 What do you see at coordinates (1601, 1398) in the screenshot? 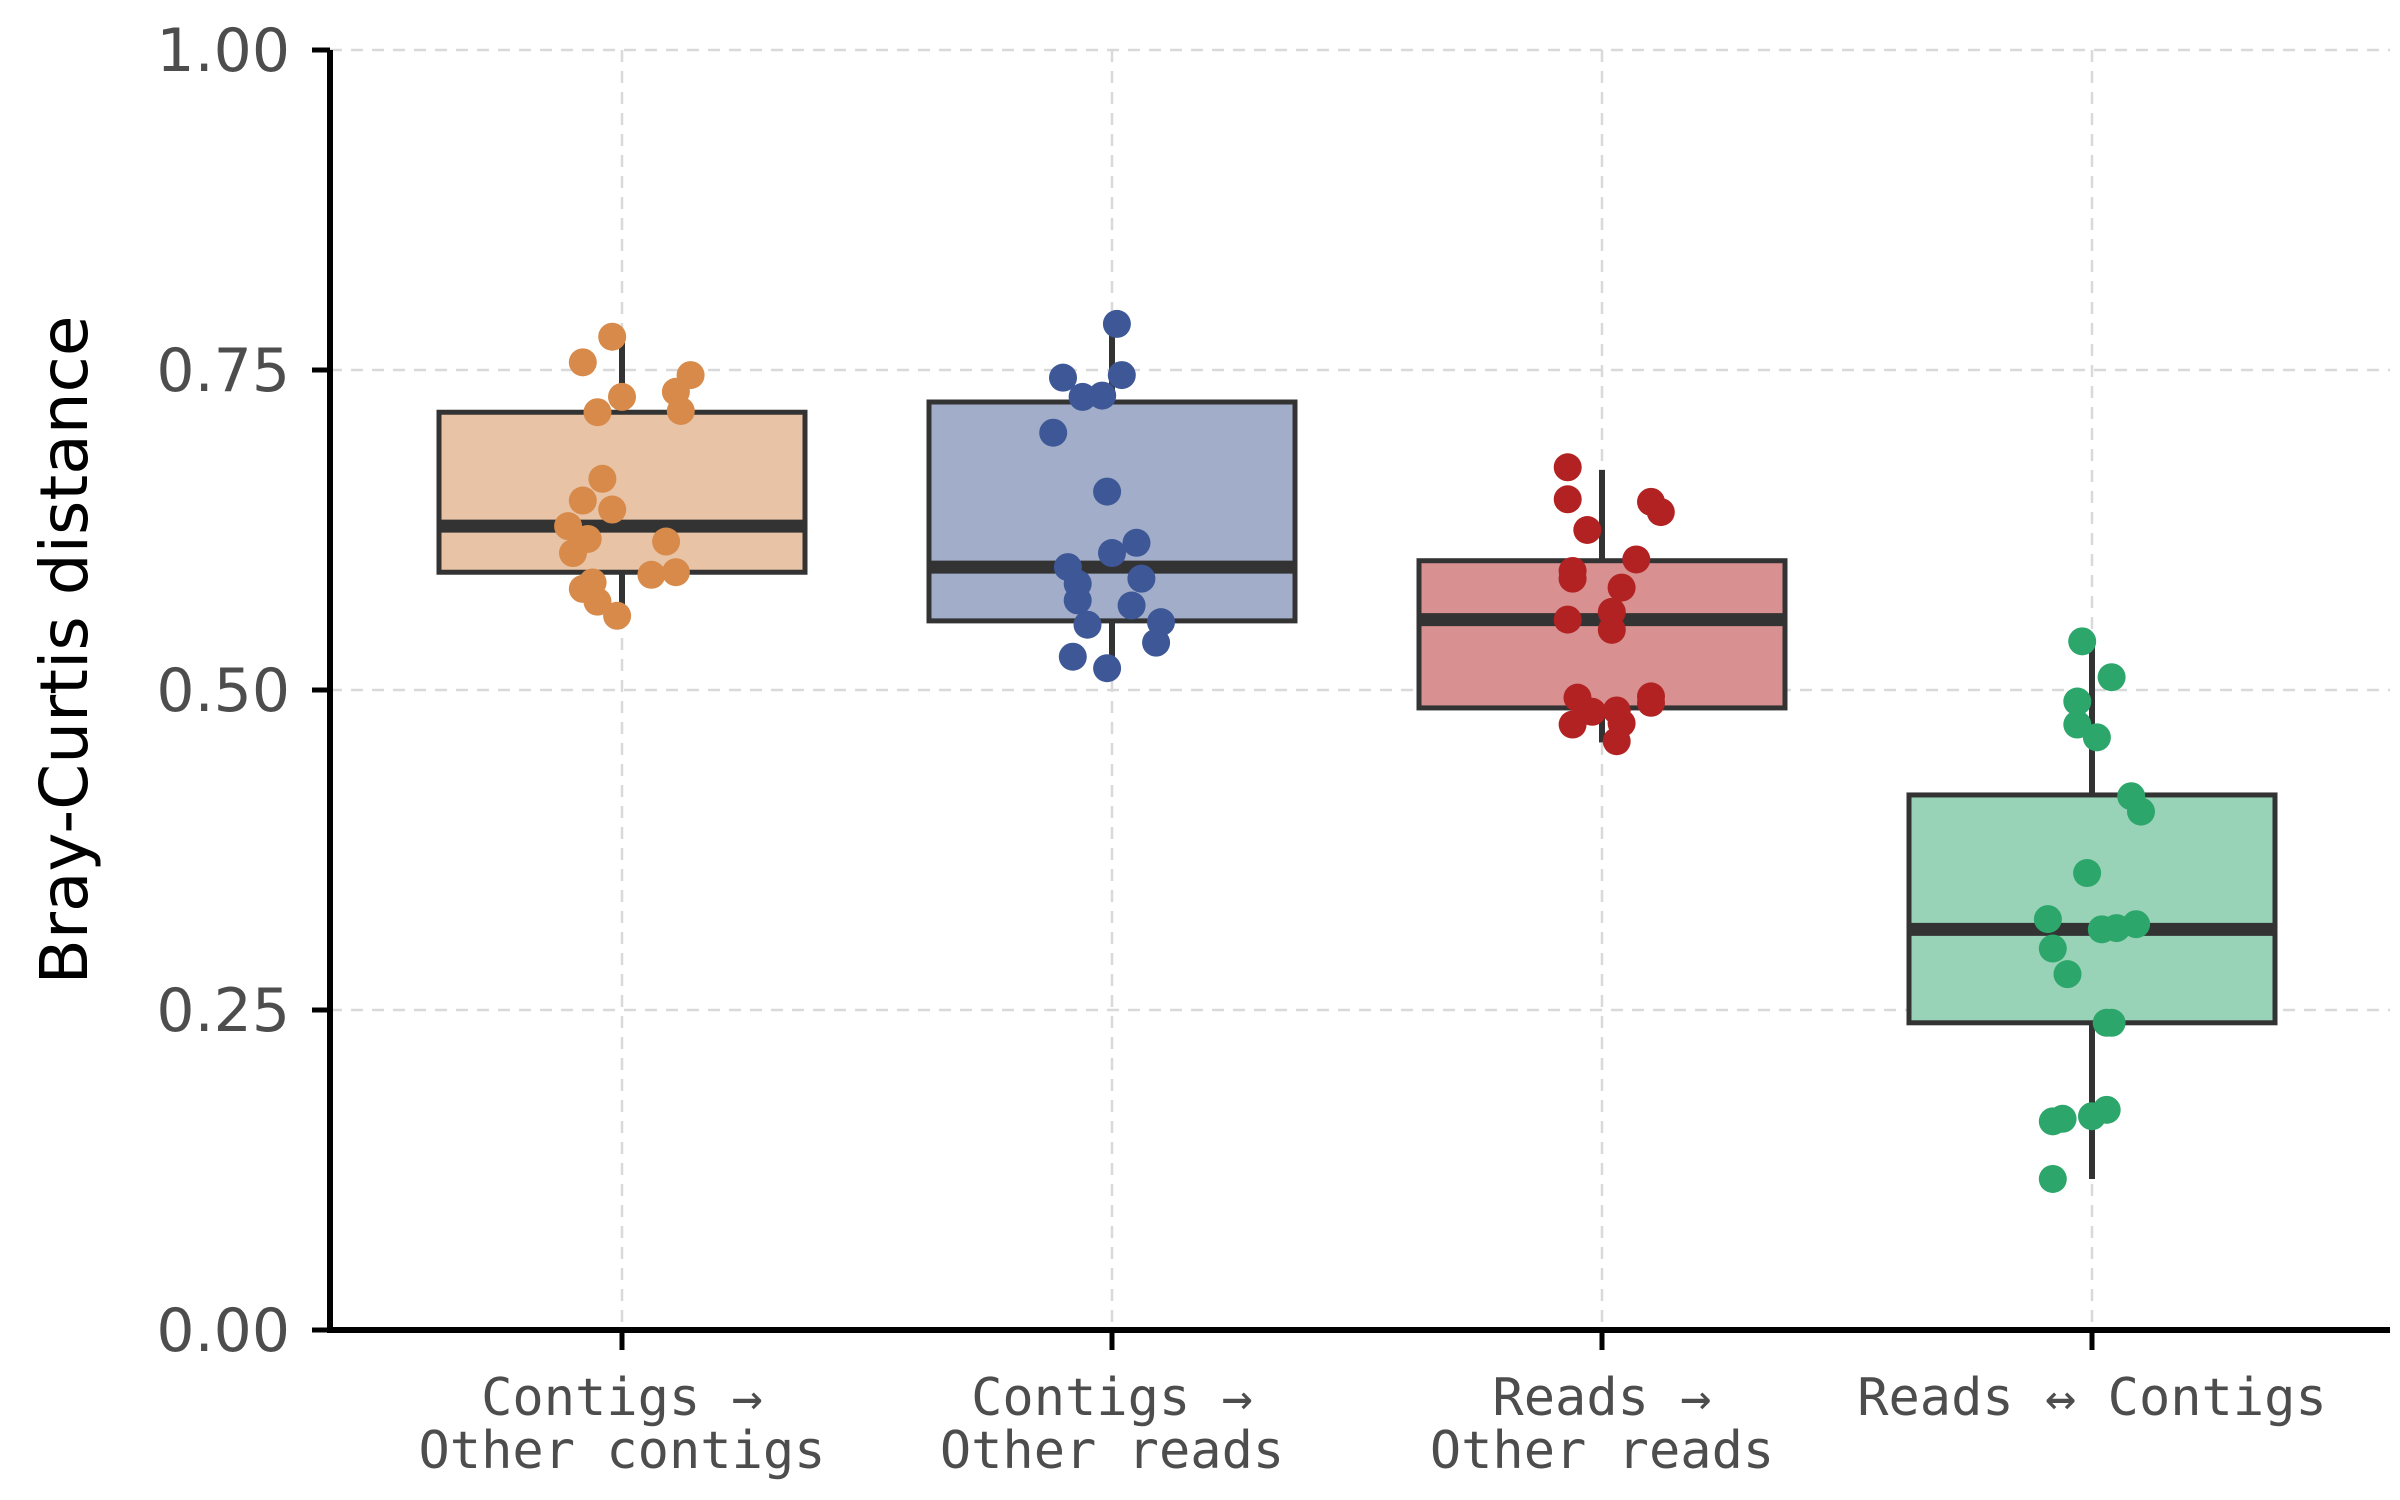
I see `x-tick-label-line1: Reads →` at bounding box center [1601, 1398].